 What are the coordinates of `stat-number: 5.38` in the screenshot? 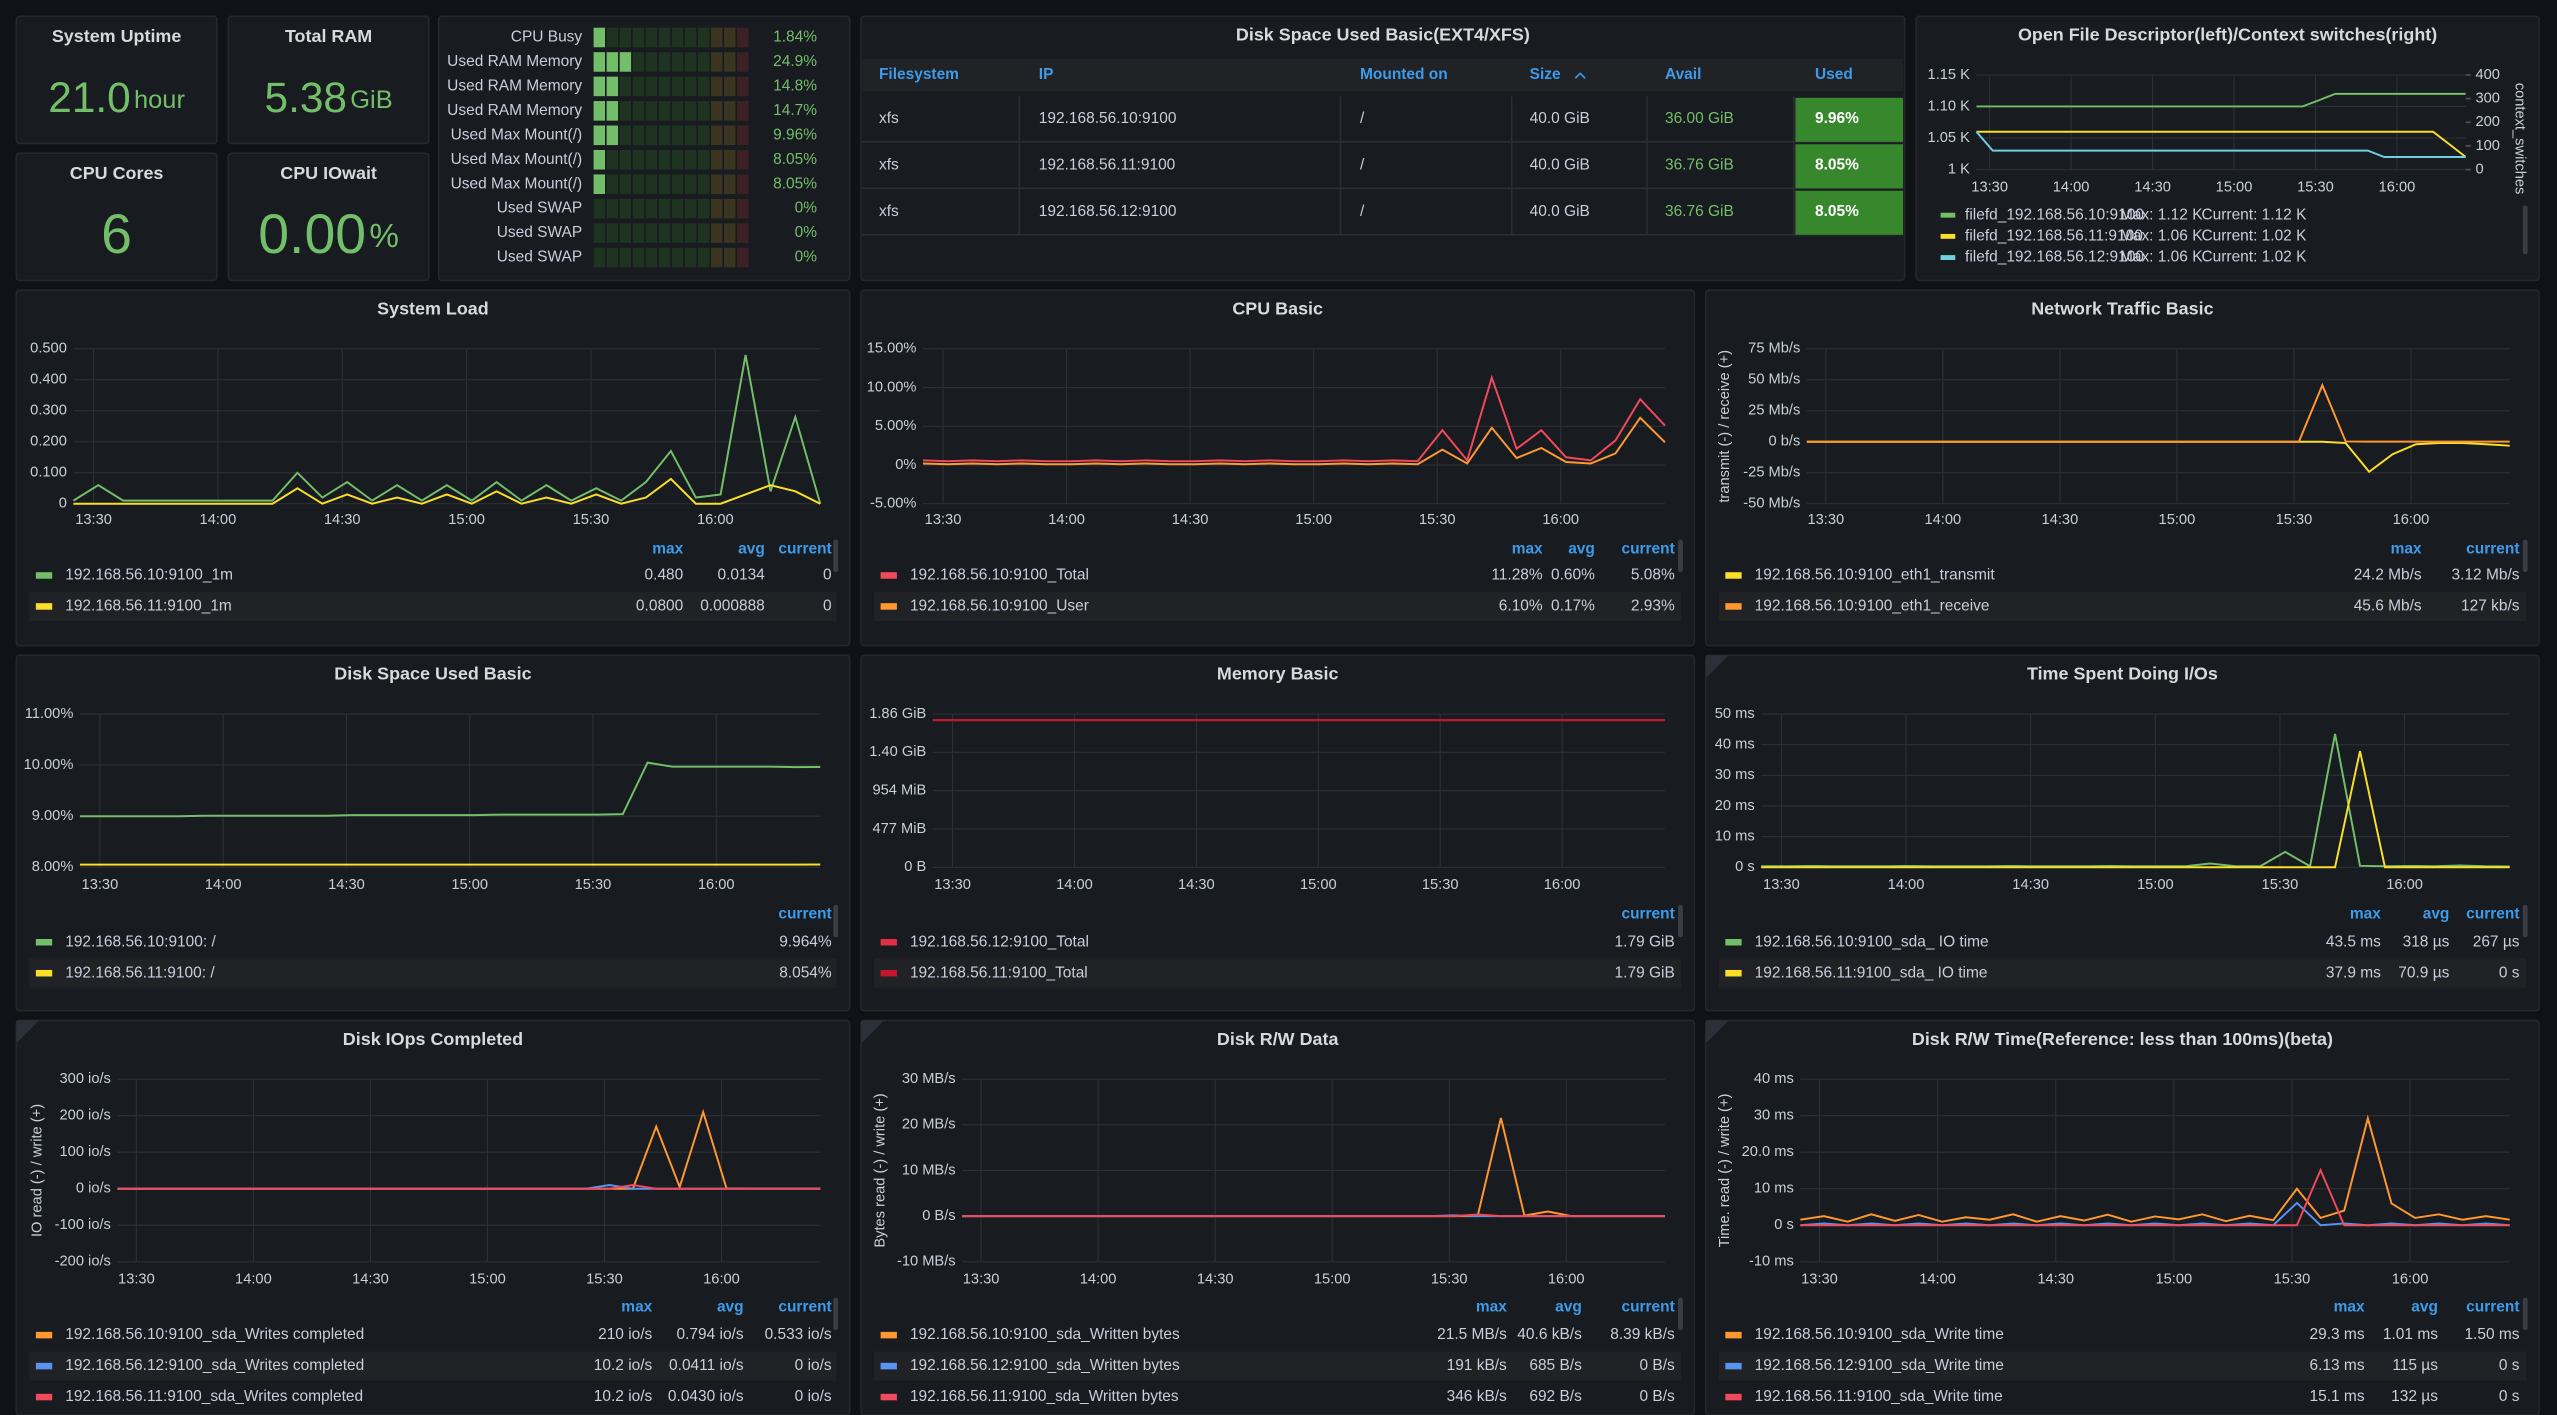 It's located at (306, 97).